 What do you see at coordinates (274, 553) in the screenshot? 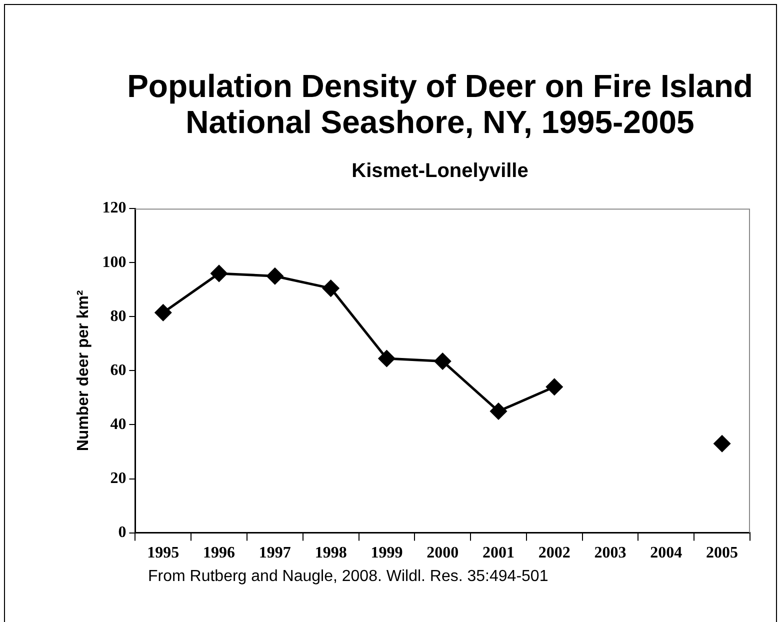
I see `x-tick-label: 1997` at bounding box center [274, 553].